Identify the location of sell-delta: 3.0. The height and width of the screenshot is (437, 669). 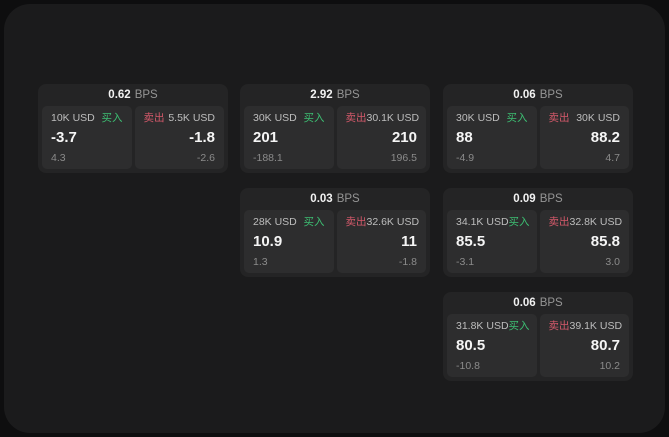
(612, 262).